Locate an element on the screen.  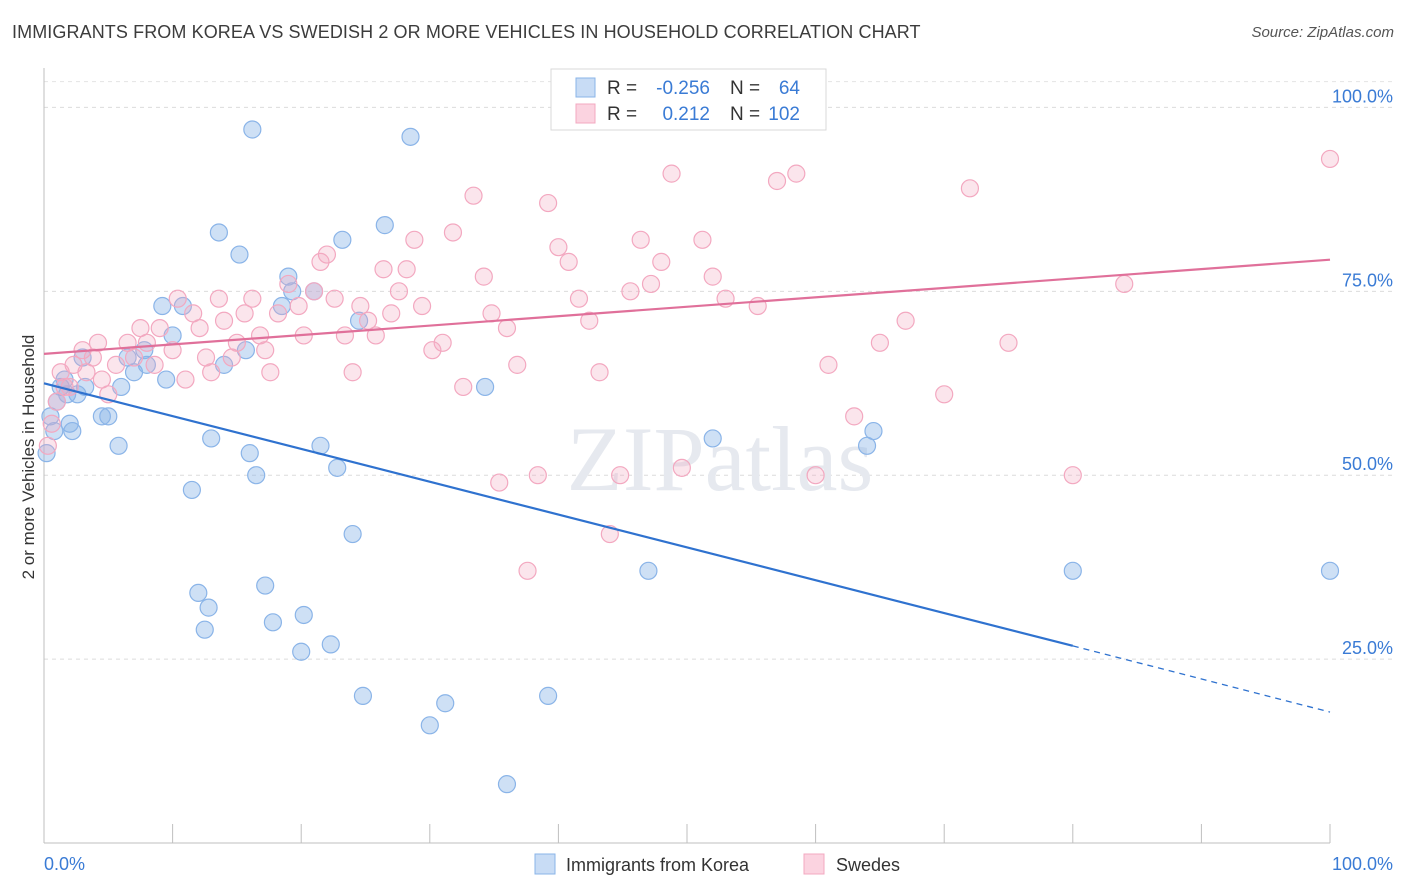
stats-legend-box is located at coordinates (688, 99).